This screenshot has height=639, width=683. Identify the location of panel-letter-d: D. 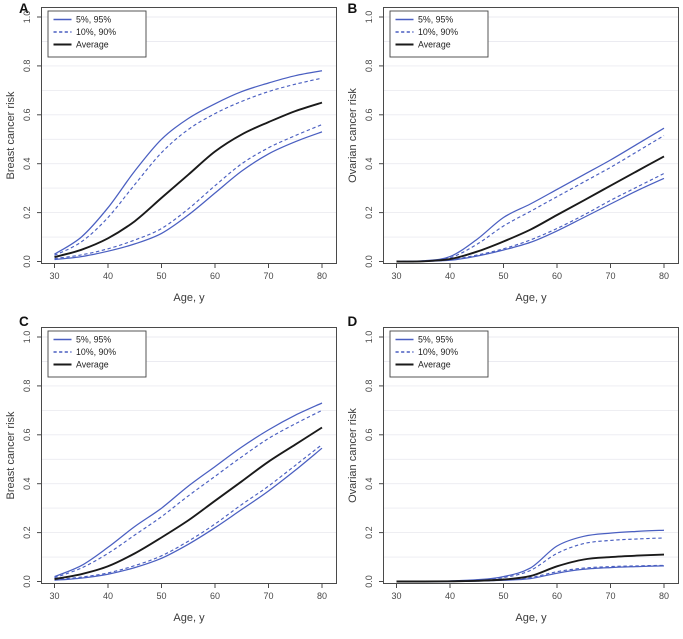
(352, 321).